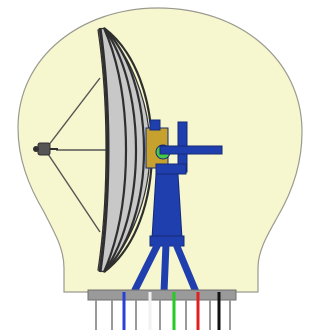 The height and width of the screenshot is (330, 320). Describe the element at coordinates (74, 112) in the screenshot. I see `feed-strut-upper` at that location.